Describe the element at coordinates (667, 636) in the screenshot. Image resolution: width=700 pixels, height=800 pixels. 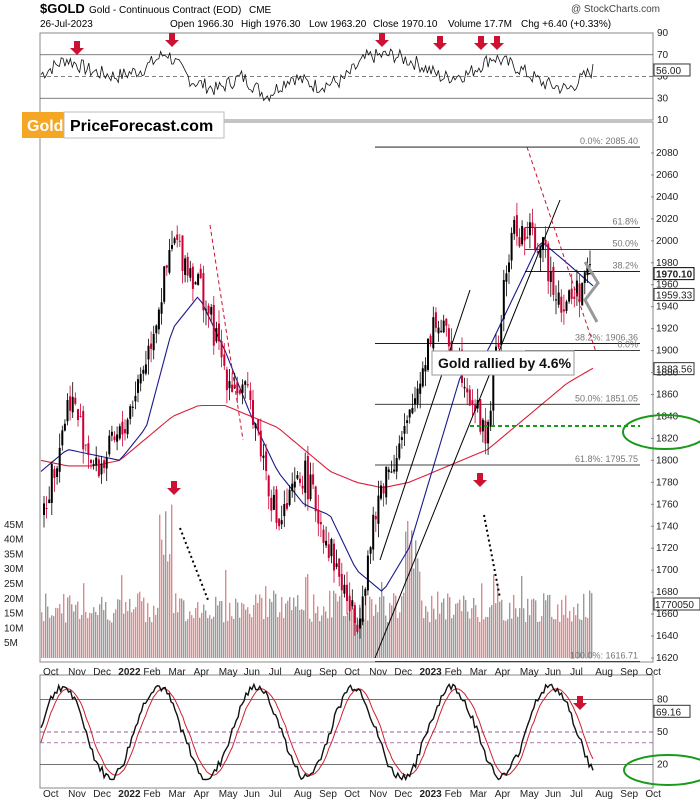
I see `price-tick-label: 1640` at that location.